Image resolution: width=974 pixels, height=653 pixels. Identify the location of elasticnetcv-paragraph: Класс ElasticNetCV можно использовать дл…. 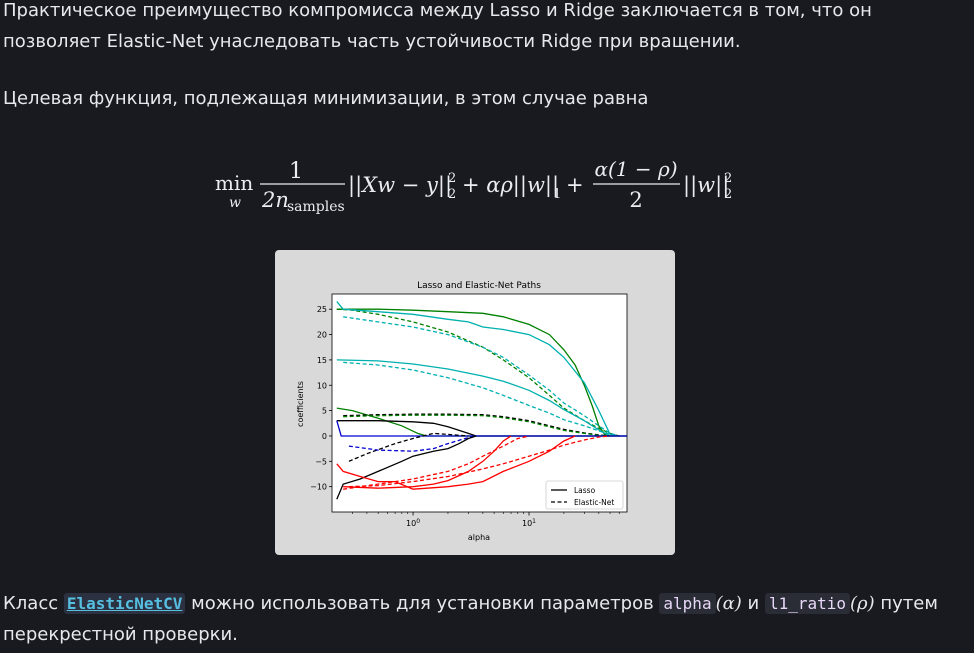
(483, 619).